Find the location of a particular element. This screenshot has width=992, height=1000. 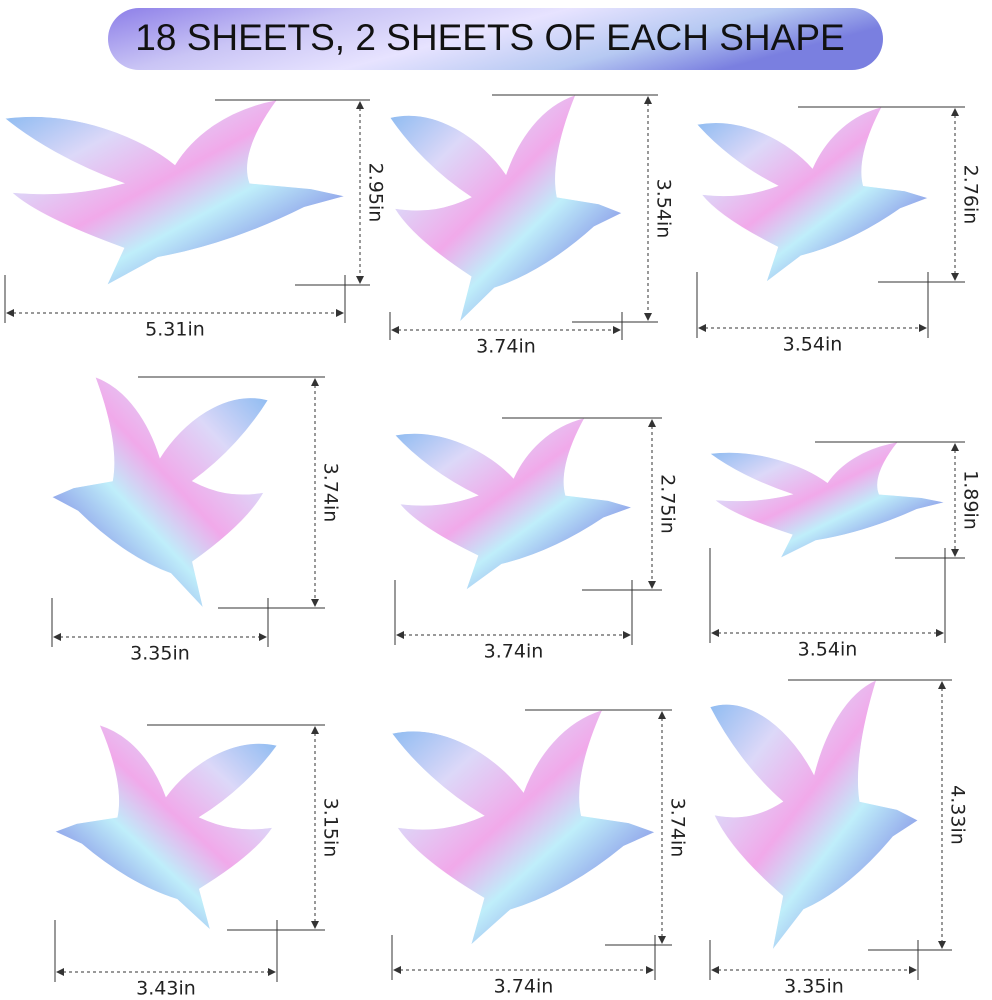

width-label: 3.43in is located at coordinates (166, 989).